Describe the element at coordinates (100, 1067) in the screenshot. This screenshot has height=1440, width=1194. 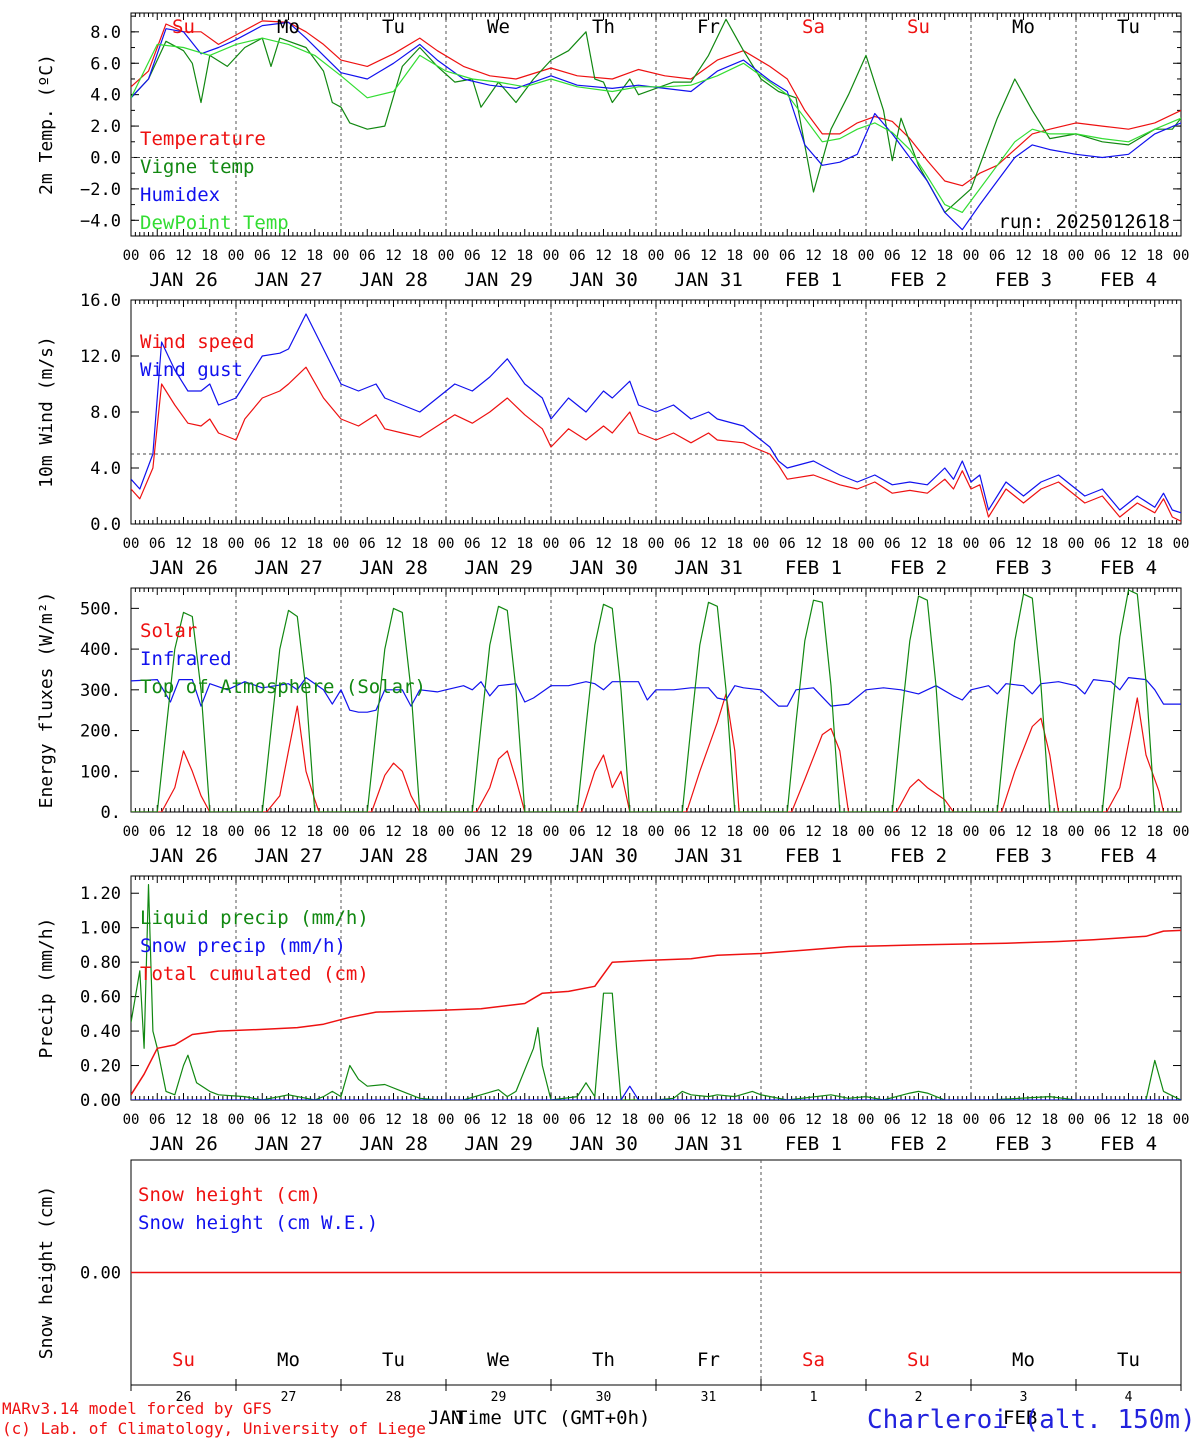
I see `y-tick-label: 0.20` at that location.